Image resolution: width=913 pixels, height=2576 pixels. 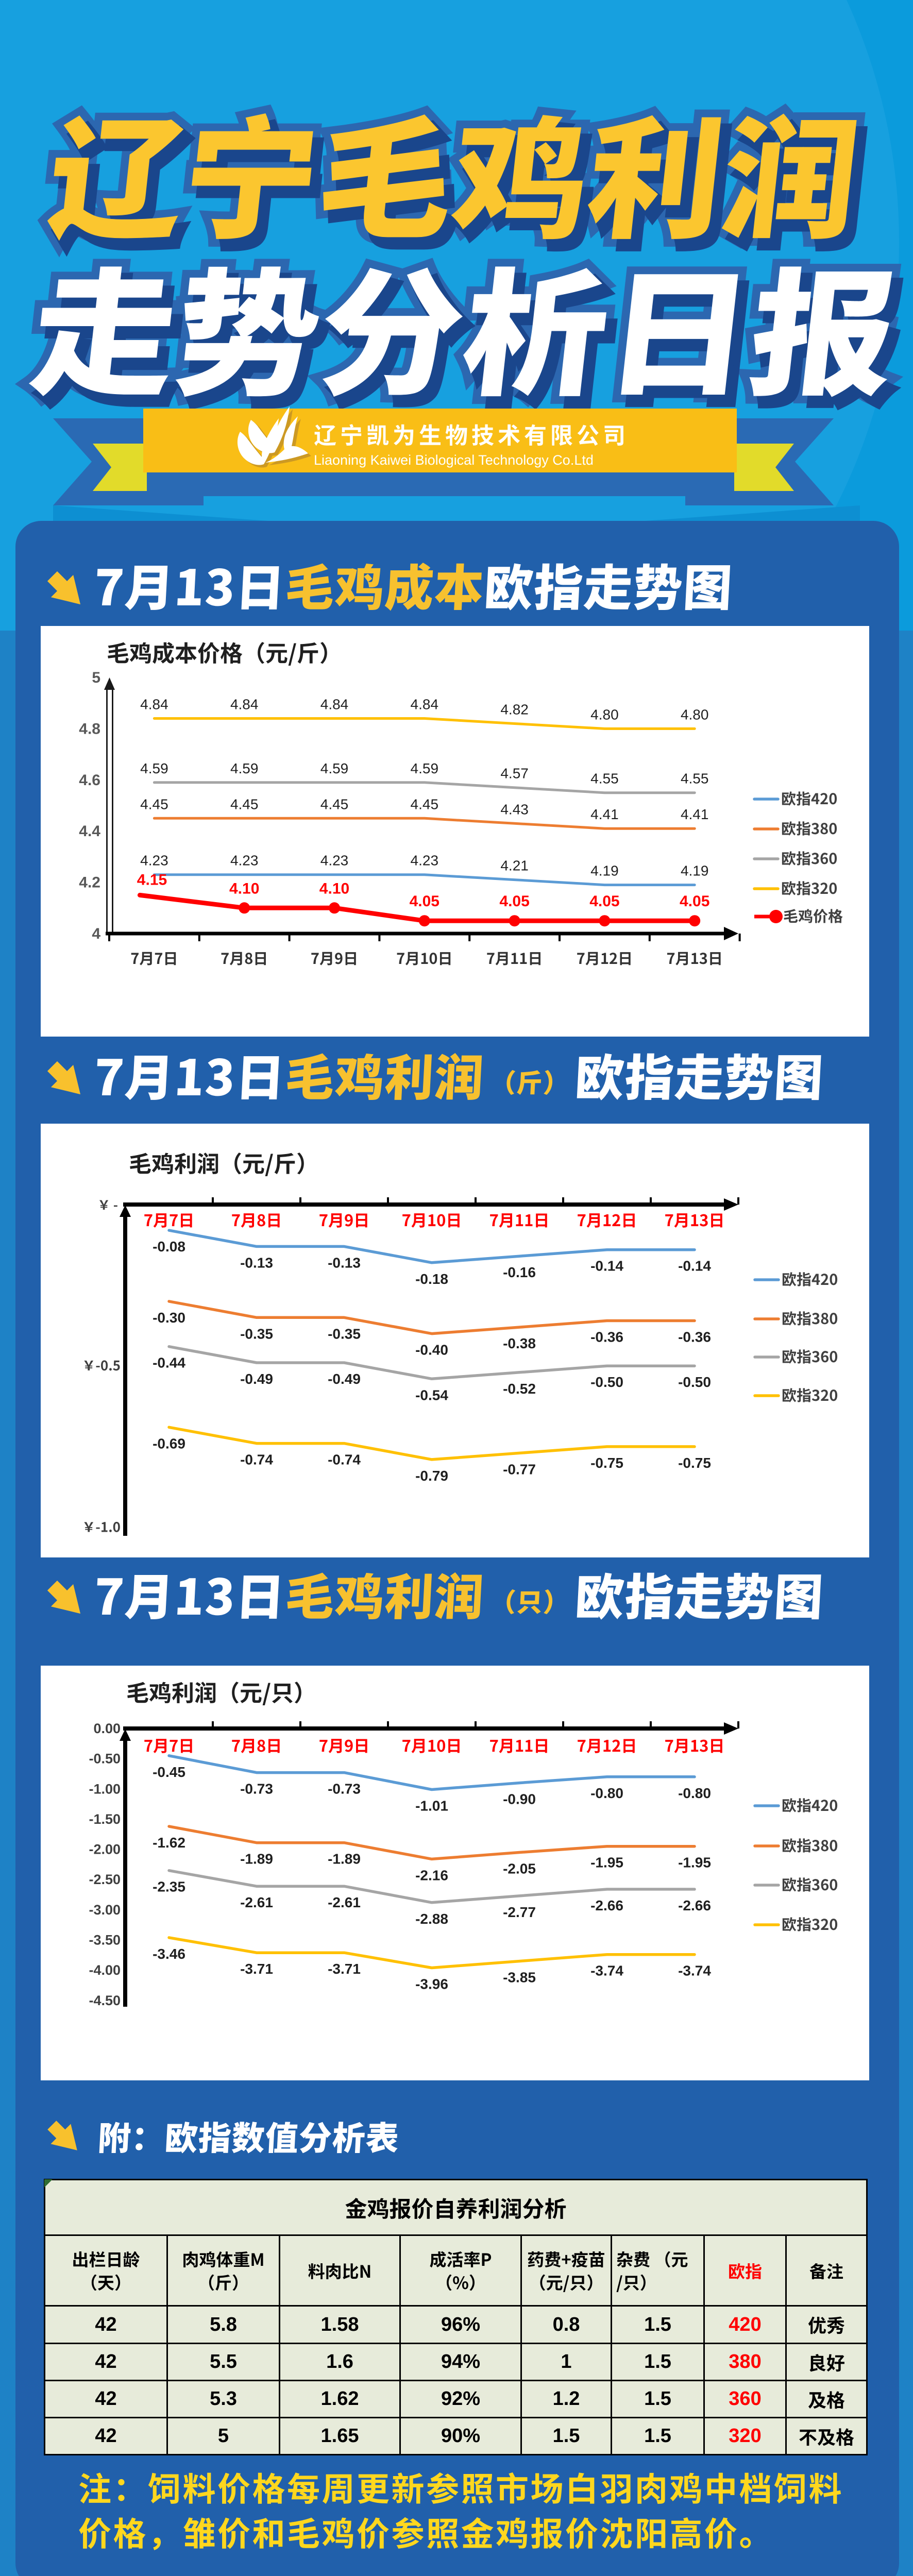 What do you see at coordinates (256, 1969) in the screenshot?
I see `svg-text: -3.71` at bounding box center [256, 1969].